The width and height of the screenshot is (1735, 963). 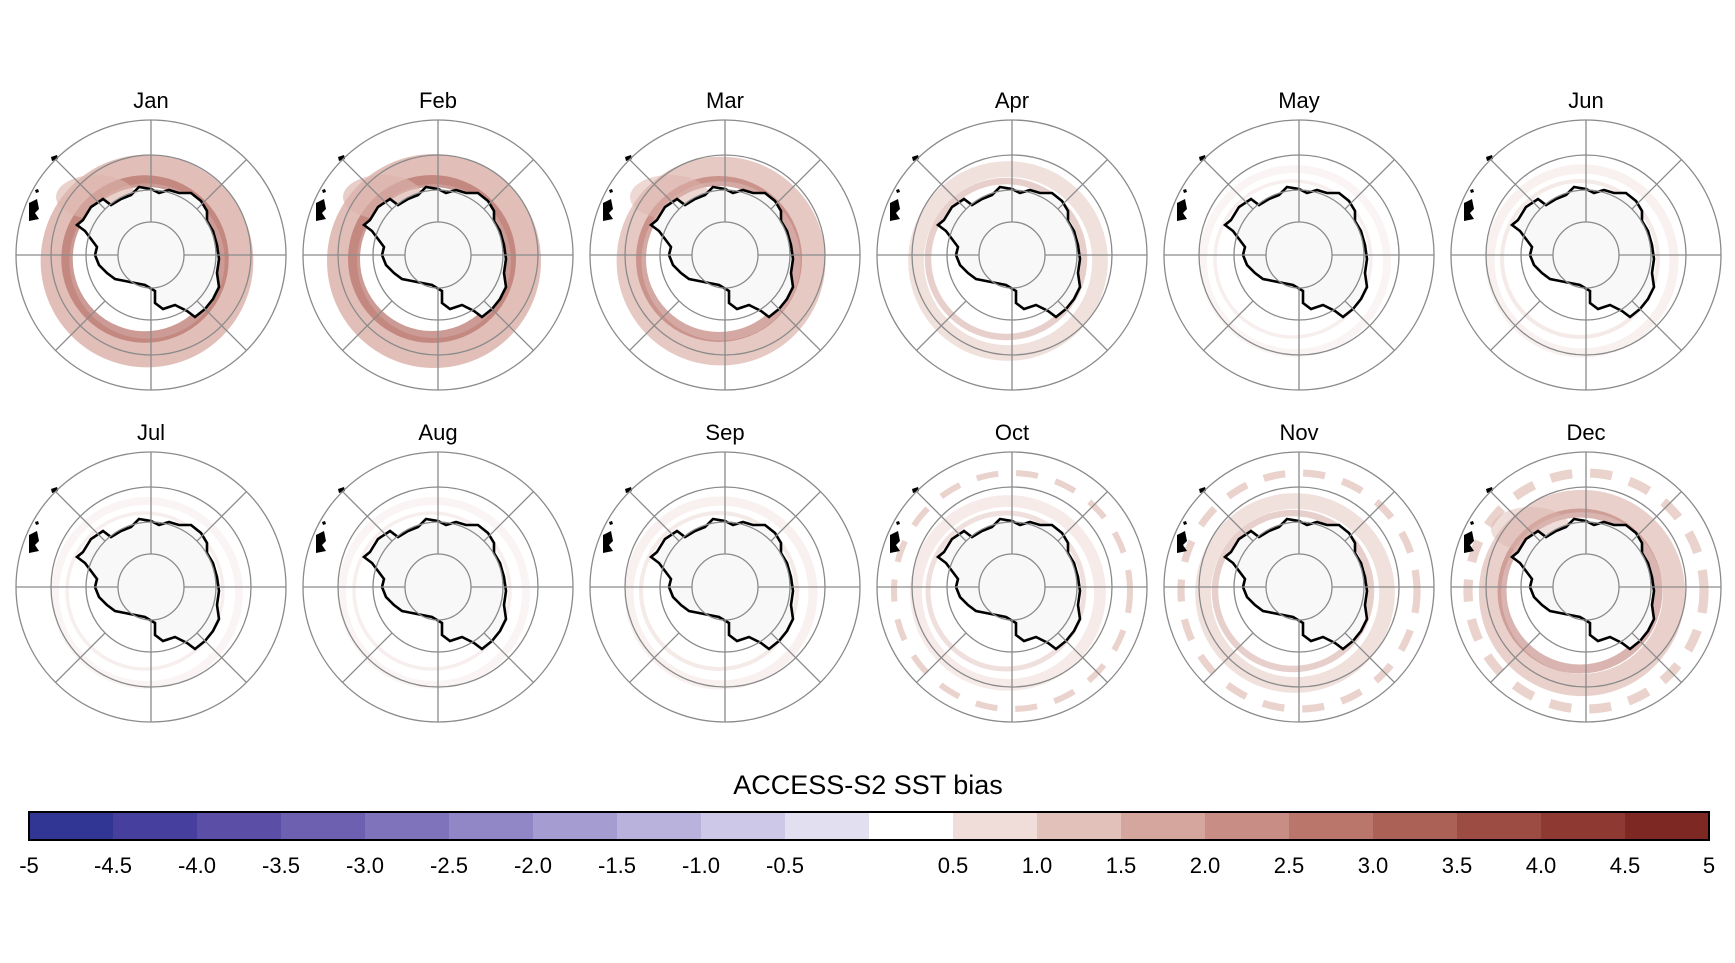 I want to click on panel-title: Aug, so click(x=437, y=432).